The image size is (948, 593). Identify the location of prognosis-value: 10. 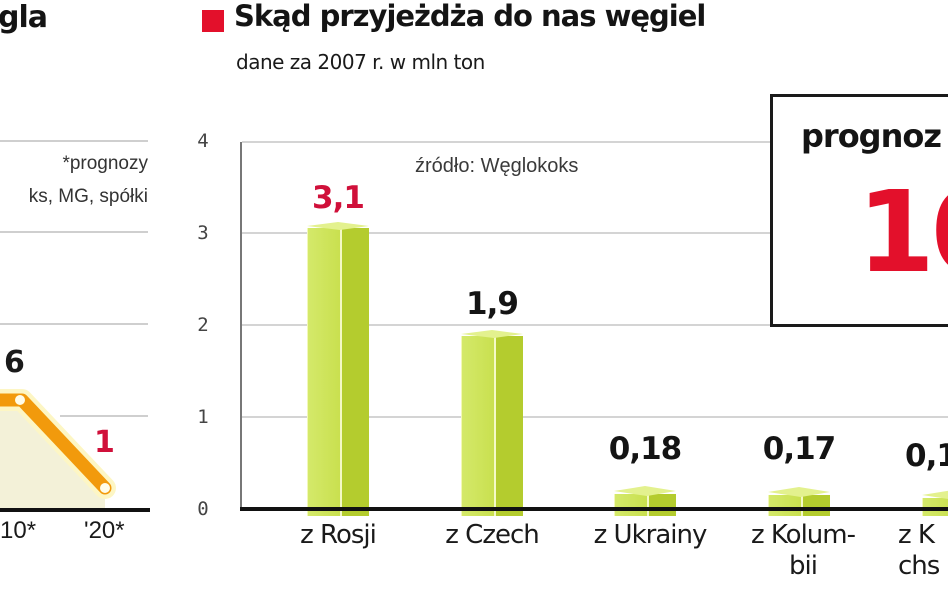
(902, 233).